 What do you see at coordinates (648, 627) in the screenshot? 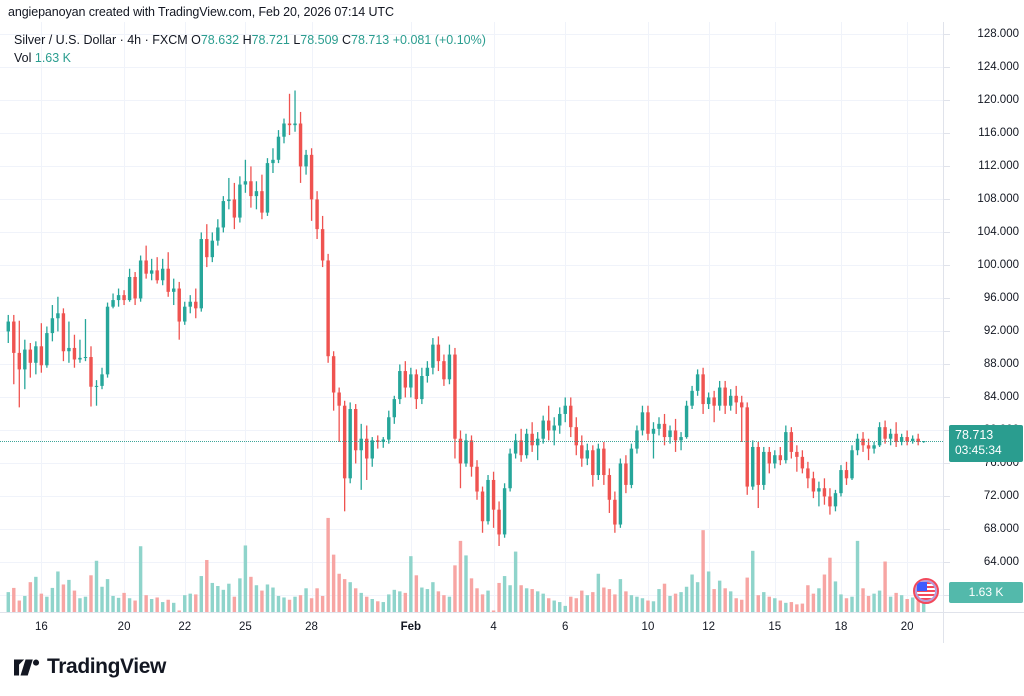
I see `time-axis-tick: 10` at bounding box center [648, 627].